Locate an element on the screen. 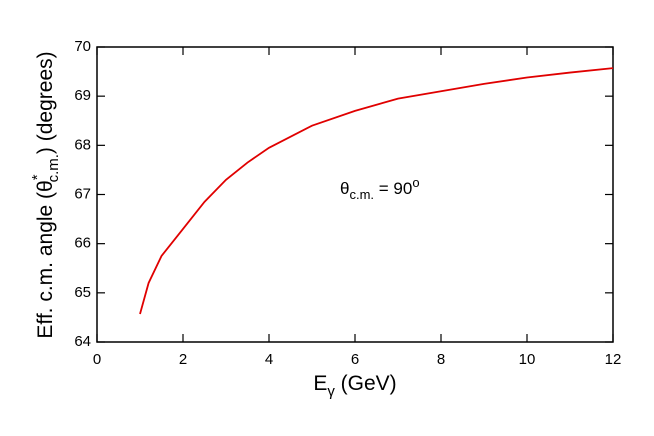 This screenshot has height=436, width=654. x-label-sub: γ is located at coordinates (331, 391).